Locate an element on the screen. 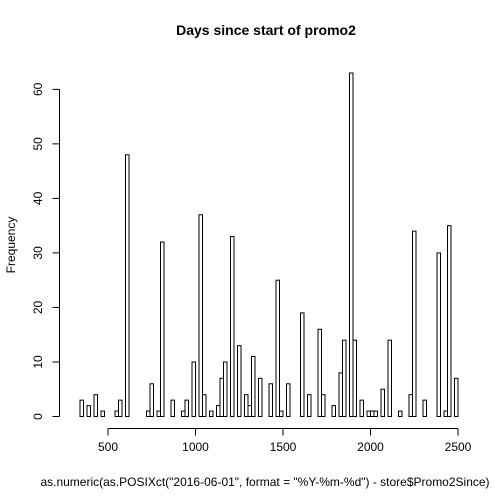 The width and height of the screenshot is (504, 504). x-axis: 500 1000 1500 2000 2500 is located at coordinates (285, 441).